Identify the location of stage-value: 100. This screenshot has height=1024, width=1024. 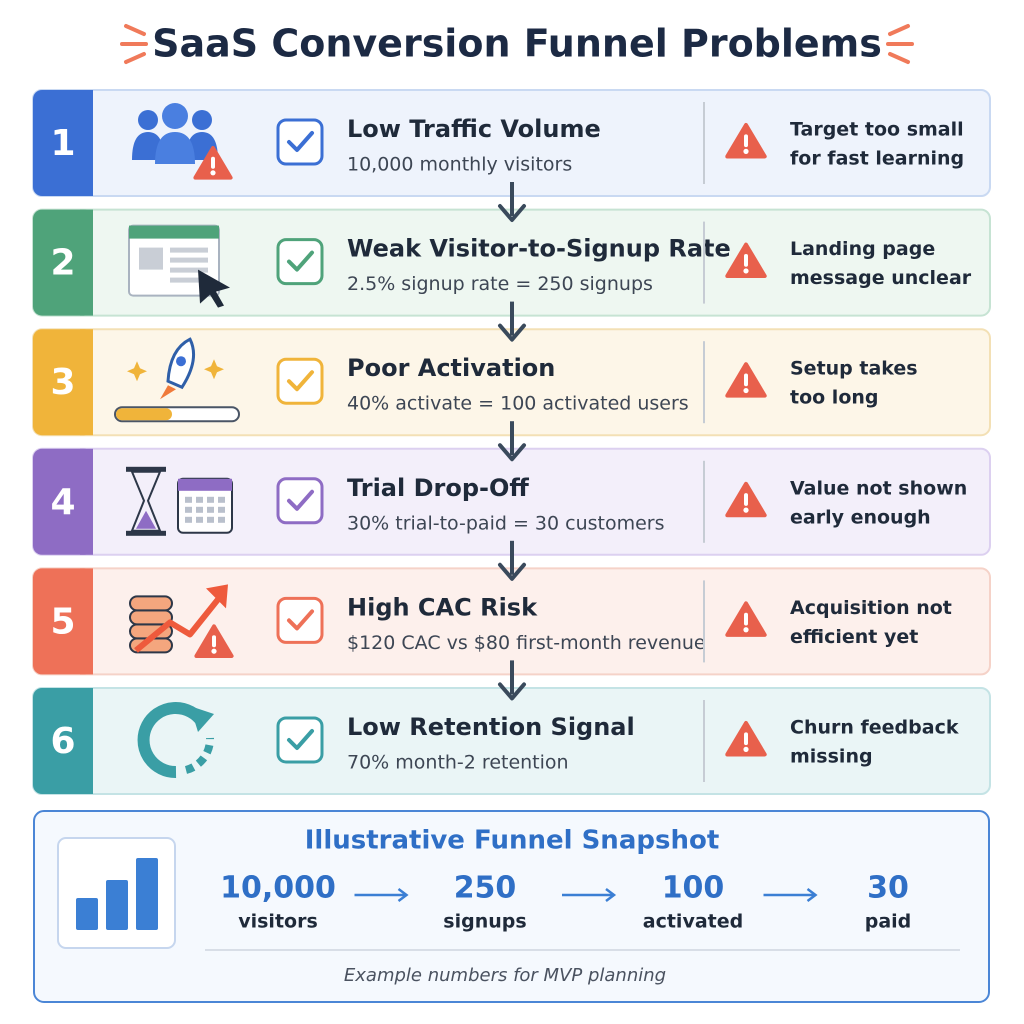
(693, 888).